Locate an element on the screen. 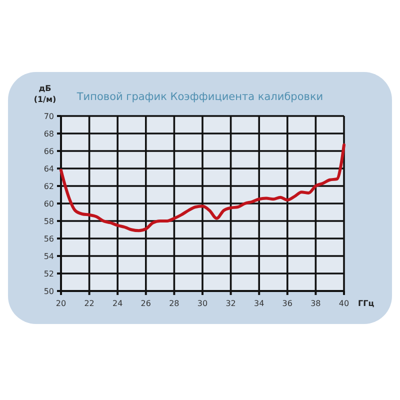  x-tick-label: 38 is located at coordinates (315, 303).